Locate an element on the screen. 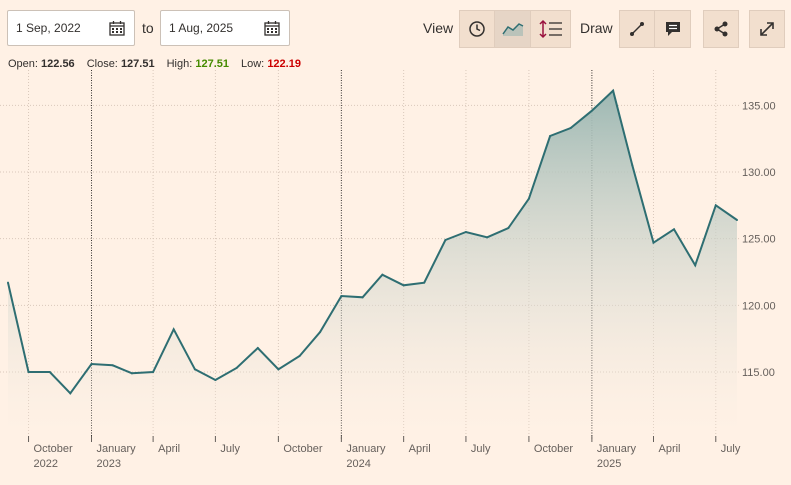 The height and width of the screenshot is (485, 791). high-stat: High: 127.51 is located at coordinates (197, 64).